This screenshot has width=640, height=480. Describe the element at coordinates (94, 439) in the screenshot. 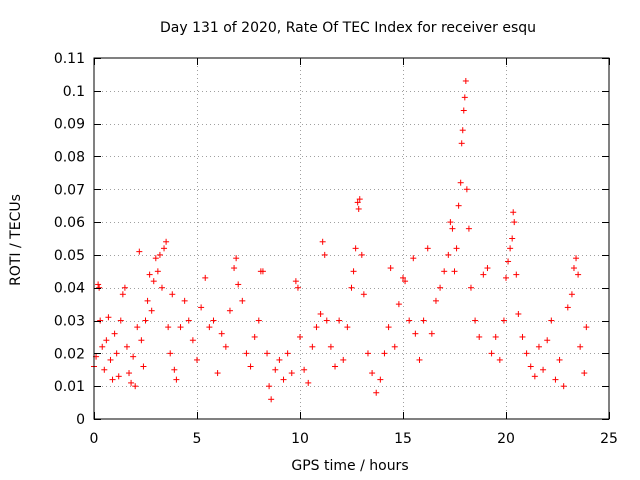

I see `x-tick-label: 0` at that location.